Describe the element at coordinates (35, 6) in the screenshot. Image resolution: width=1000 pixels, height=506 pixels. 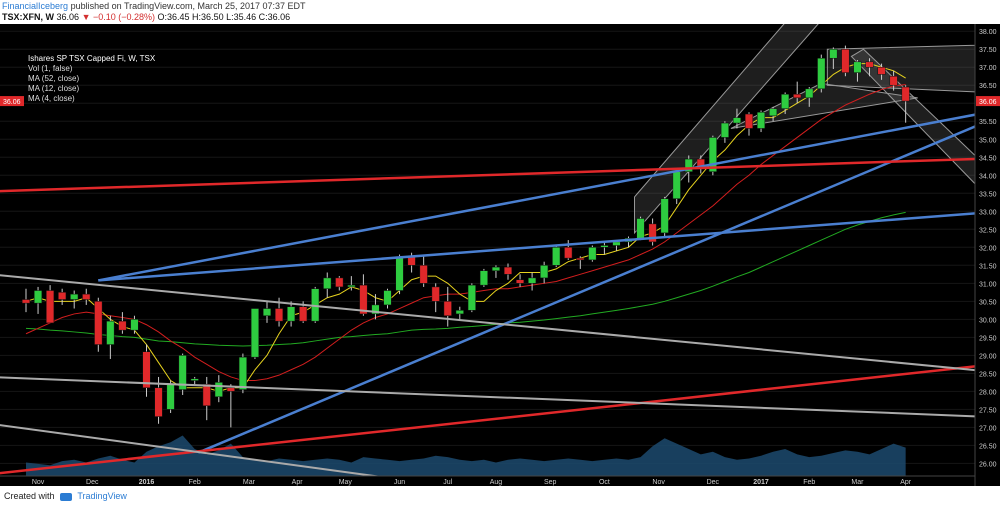
I see `publisher-link: FinancialIceberg` at that location.